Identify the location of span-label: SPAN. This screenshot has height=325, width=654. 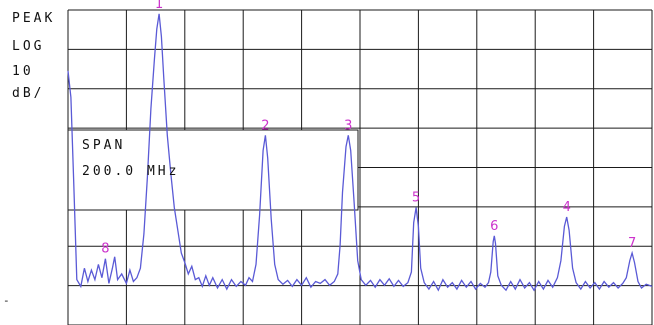
(104, 145).